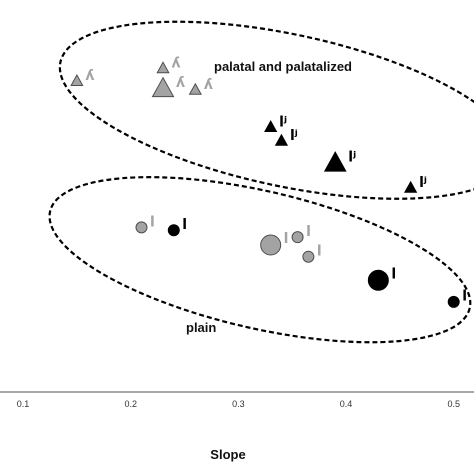  Describe the element at coordinates (283, 66) in the screenshot. I see `group-label-palatal: palatal and palatalized` at that location.